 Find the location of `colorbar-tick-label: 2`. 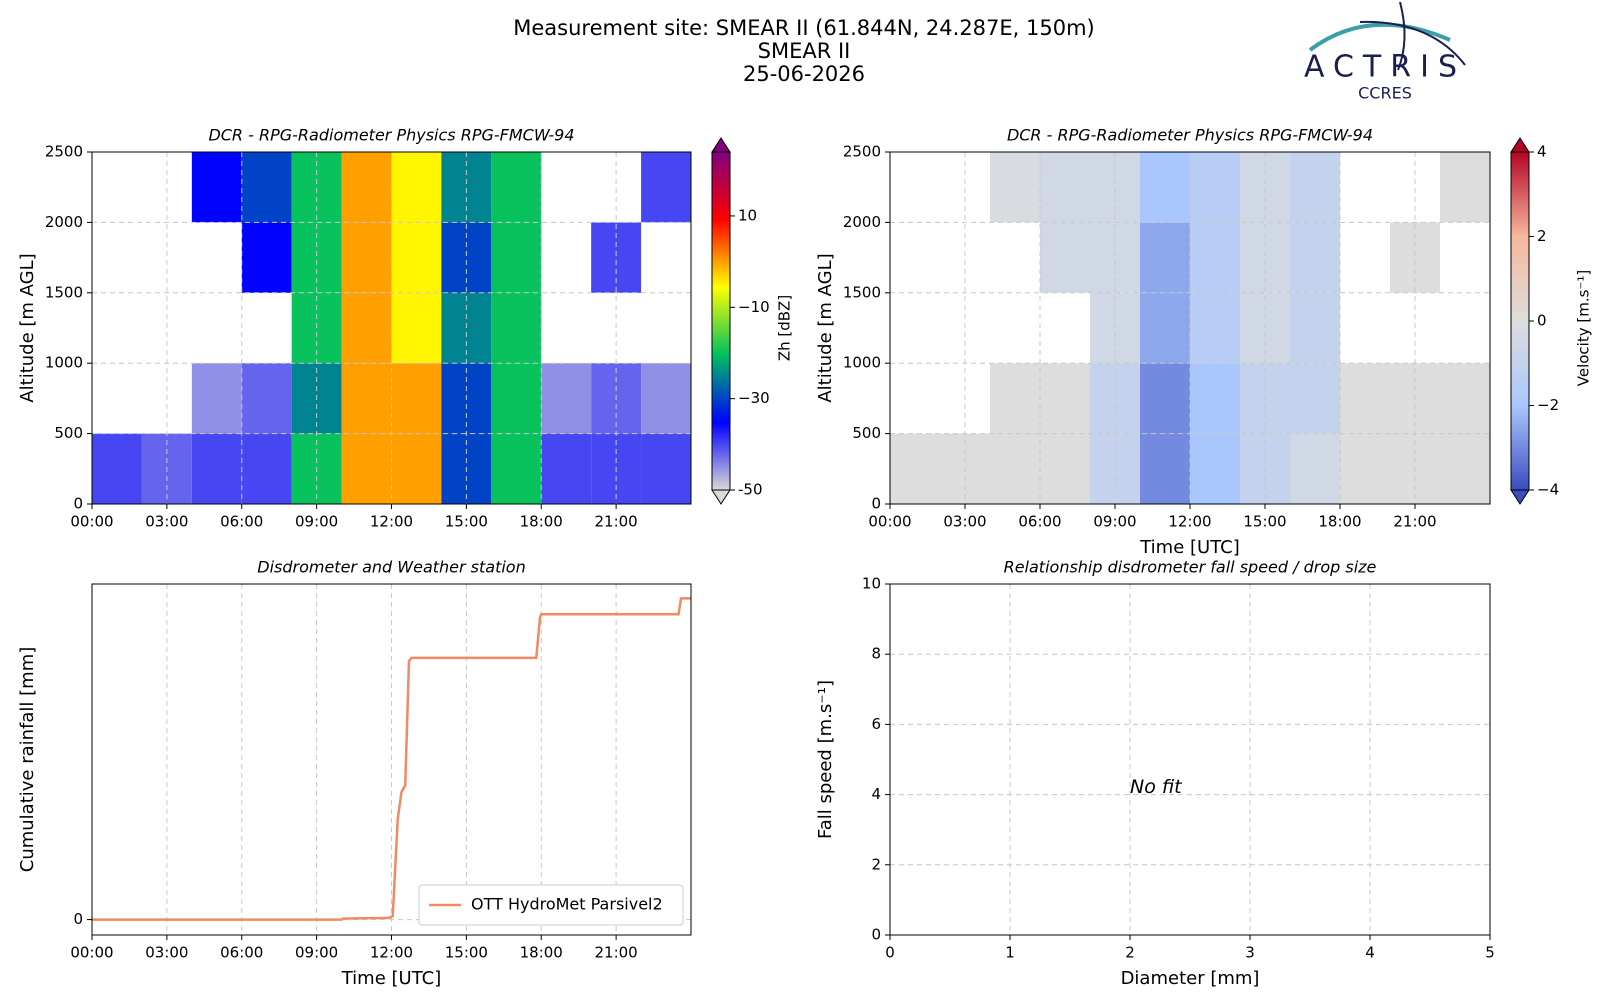

colorbar-tick-label: 2 is located at coordinates (1542, 236).